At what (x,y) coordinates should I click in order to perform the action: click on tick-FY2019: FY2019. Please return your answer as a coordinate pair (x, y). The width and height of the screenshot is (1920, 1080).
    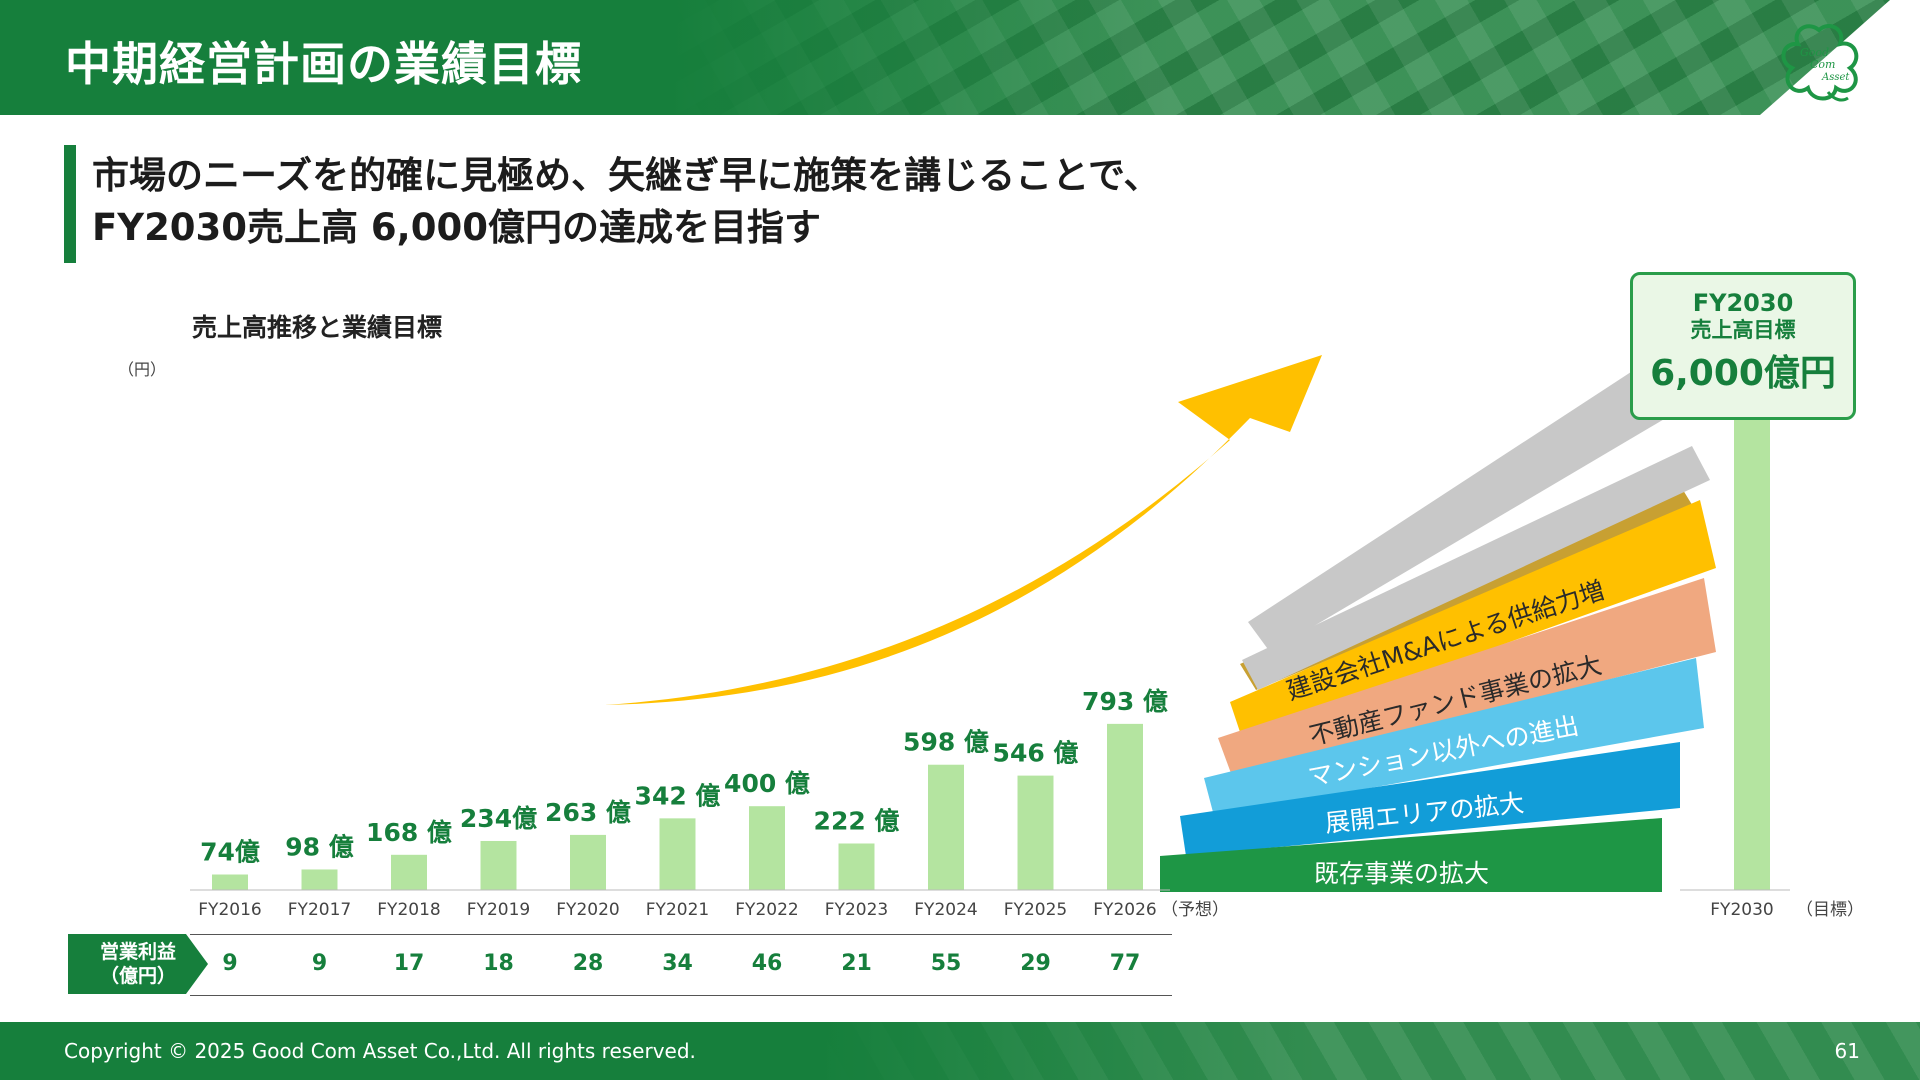
    Looking at the image, I should click on (498, 910).